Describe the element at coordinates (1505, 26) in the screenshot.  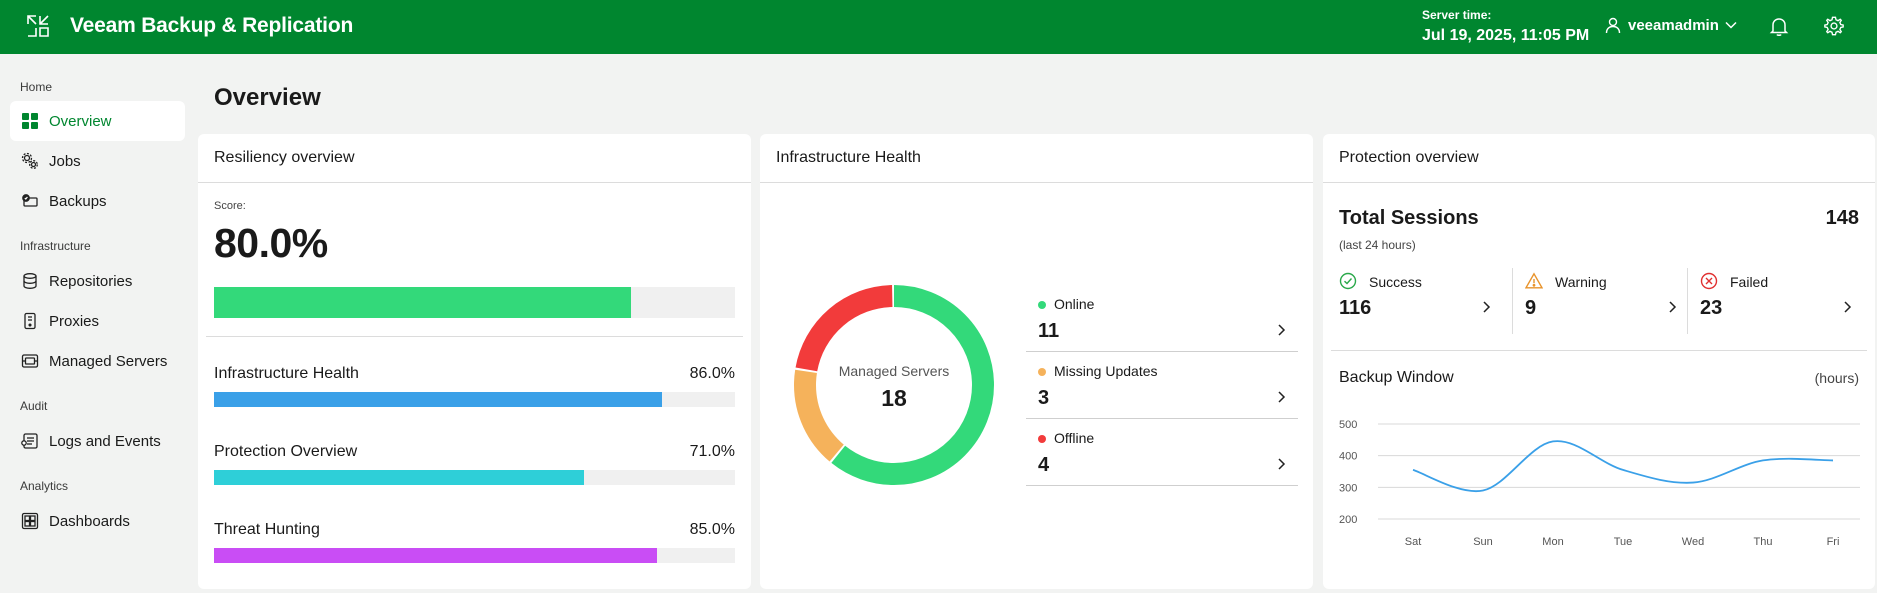
I see `server-time: Server time: Jul 19, 2025, 11:05 PM` at that location.